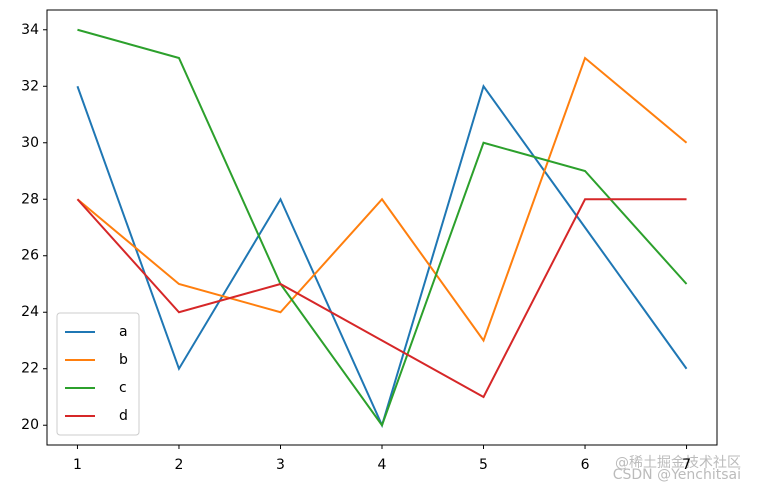 This screenshot has height=489, width=757. Describe the element at coordinates (30, 425) in the screenshot. I see `y-tick-label: 20` at that location.